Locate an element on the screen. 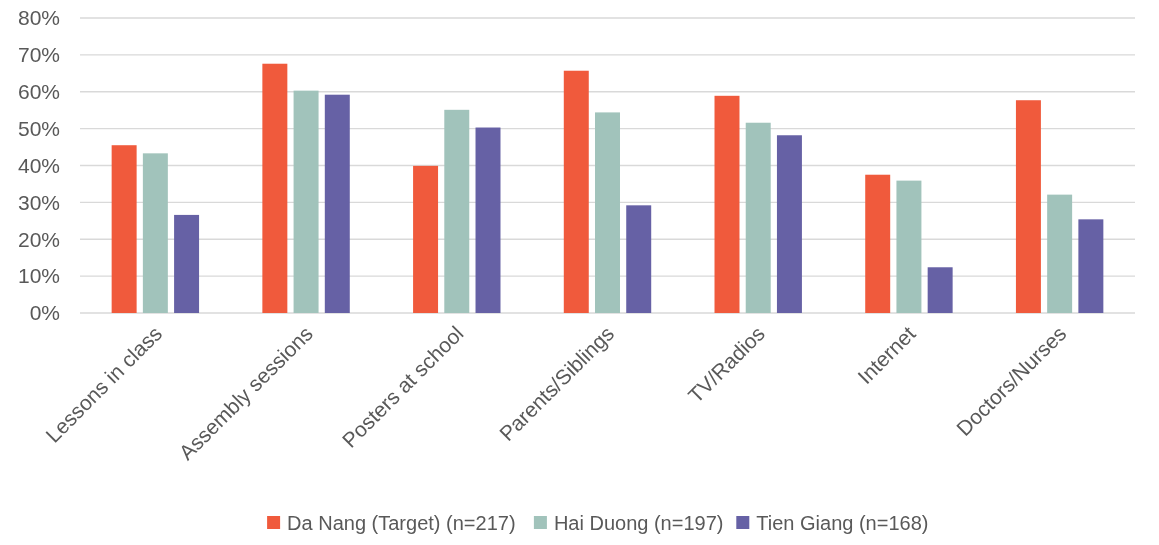  y-tick-label: 30% is located at coordinates (38, 202).